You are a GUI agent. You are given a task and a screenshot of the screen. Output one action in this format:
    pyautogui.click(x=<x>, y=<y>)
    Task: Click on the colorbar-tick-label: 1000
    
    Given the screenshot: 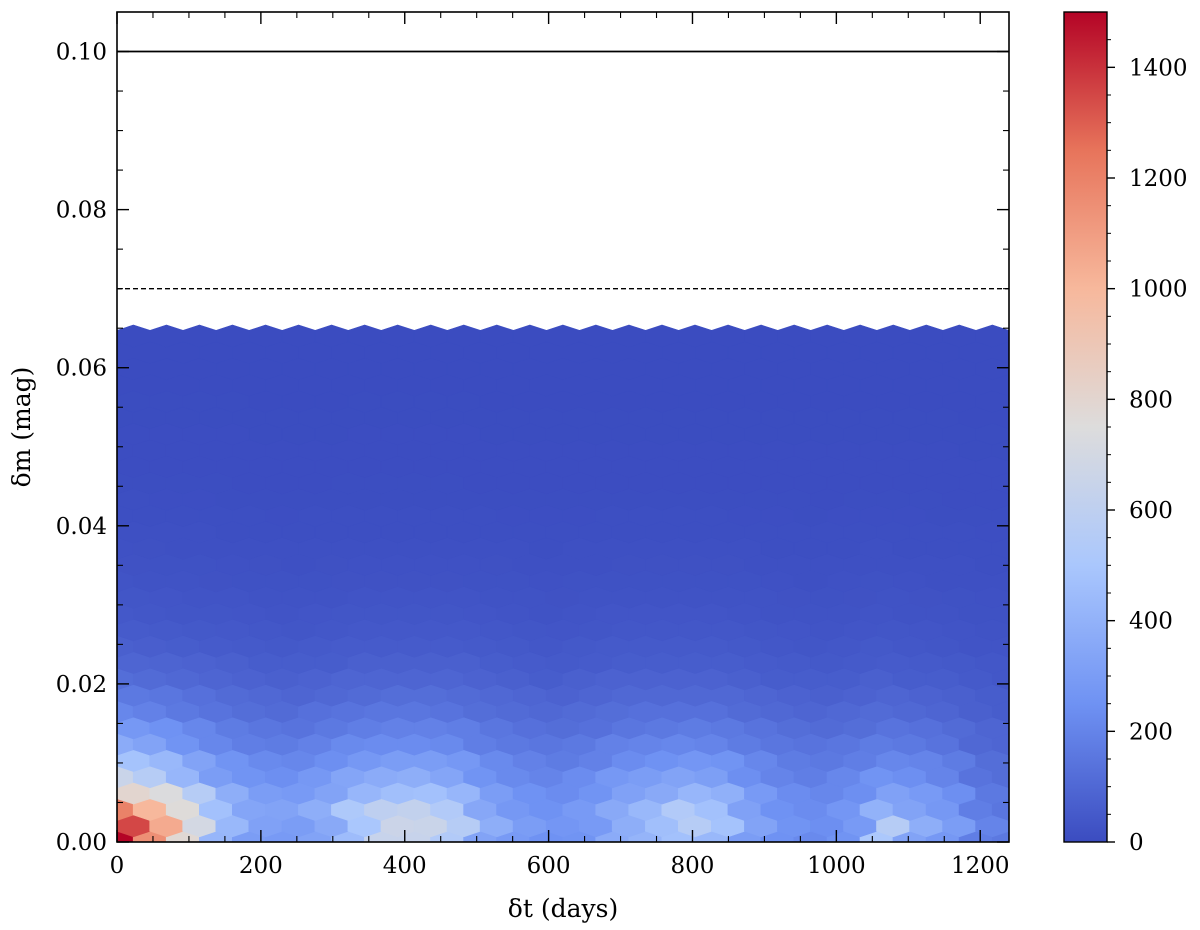 What is the action you would take?
    pyautogui.click(x=1158, y=290)
    